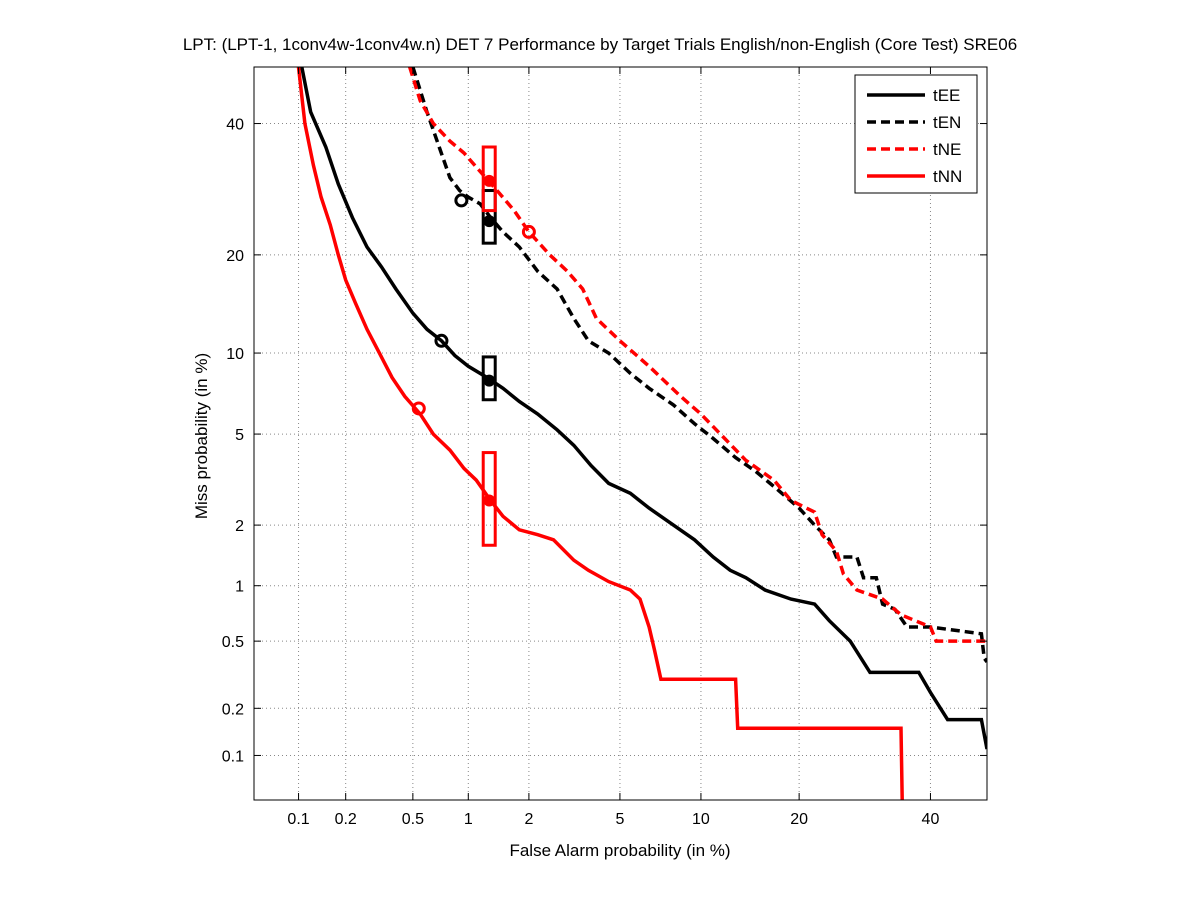  Describe the element at coordinates (489, 221) in the screenshot. I see `actual-dcf-point-ten` at that location.